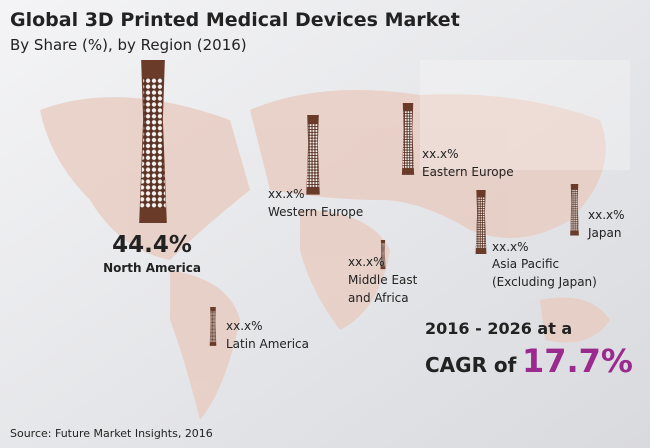 The width and height of the screenshot is (650, 448). I want to click on cagr-value: 17.7%, so click(577, 361).